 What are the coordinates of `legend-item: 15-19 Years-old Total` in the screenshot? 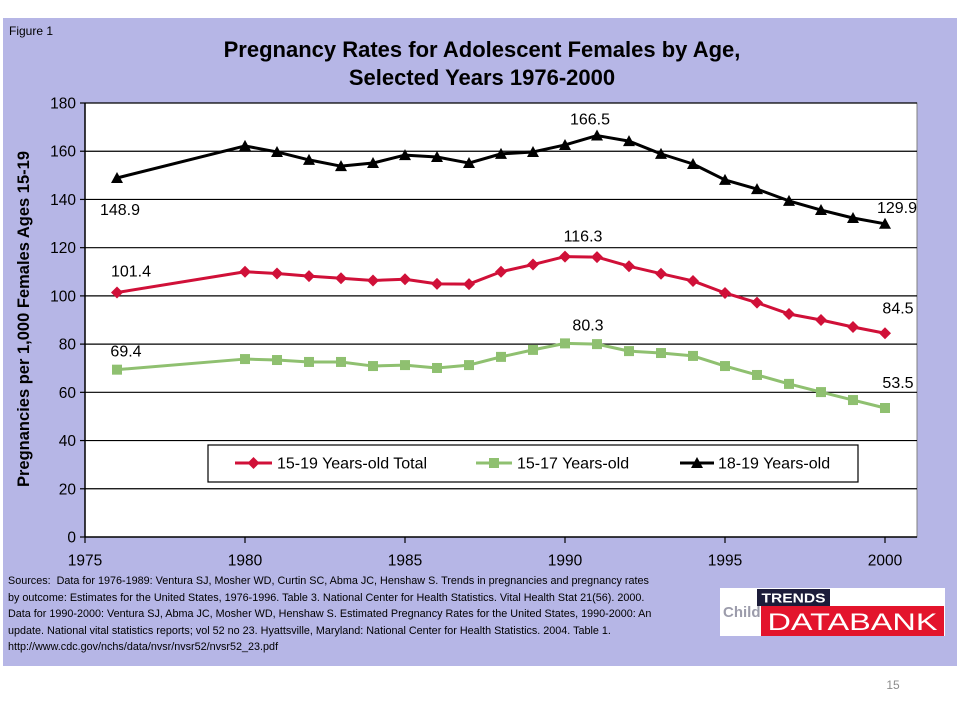 It's located at (331, 464).